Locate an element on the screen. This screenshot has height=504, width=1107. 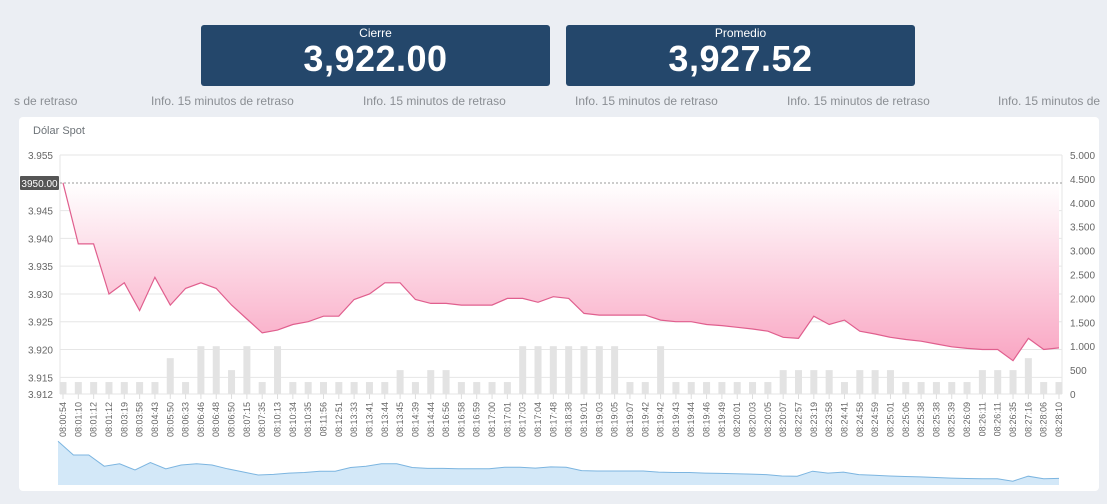
navigator is located at coordinates (558, 462).